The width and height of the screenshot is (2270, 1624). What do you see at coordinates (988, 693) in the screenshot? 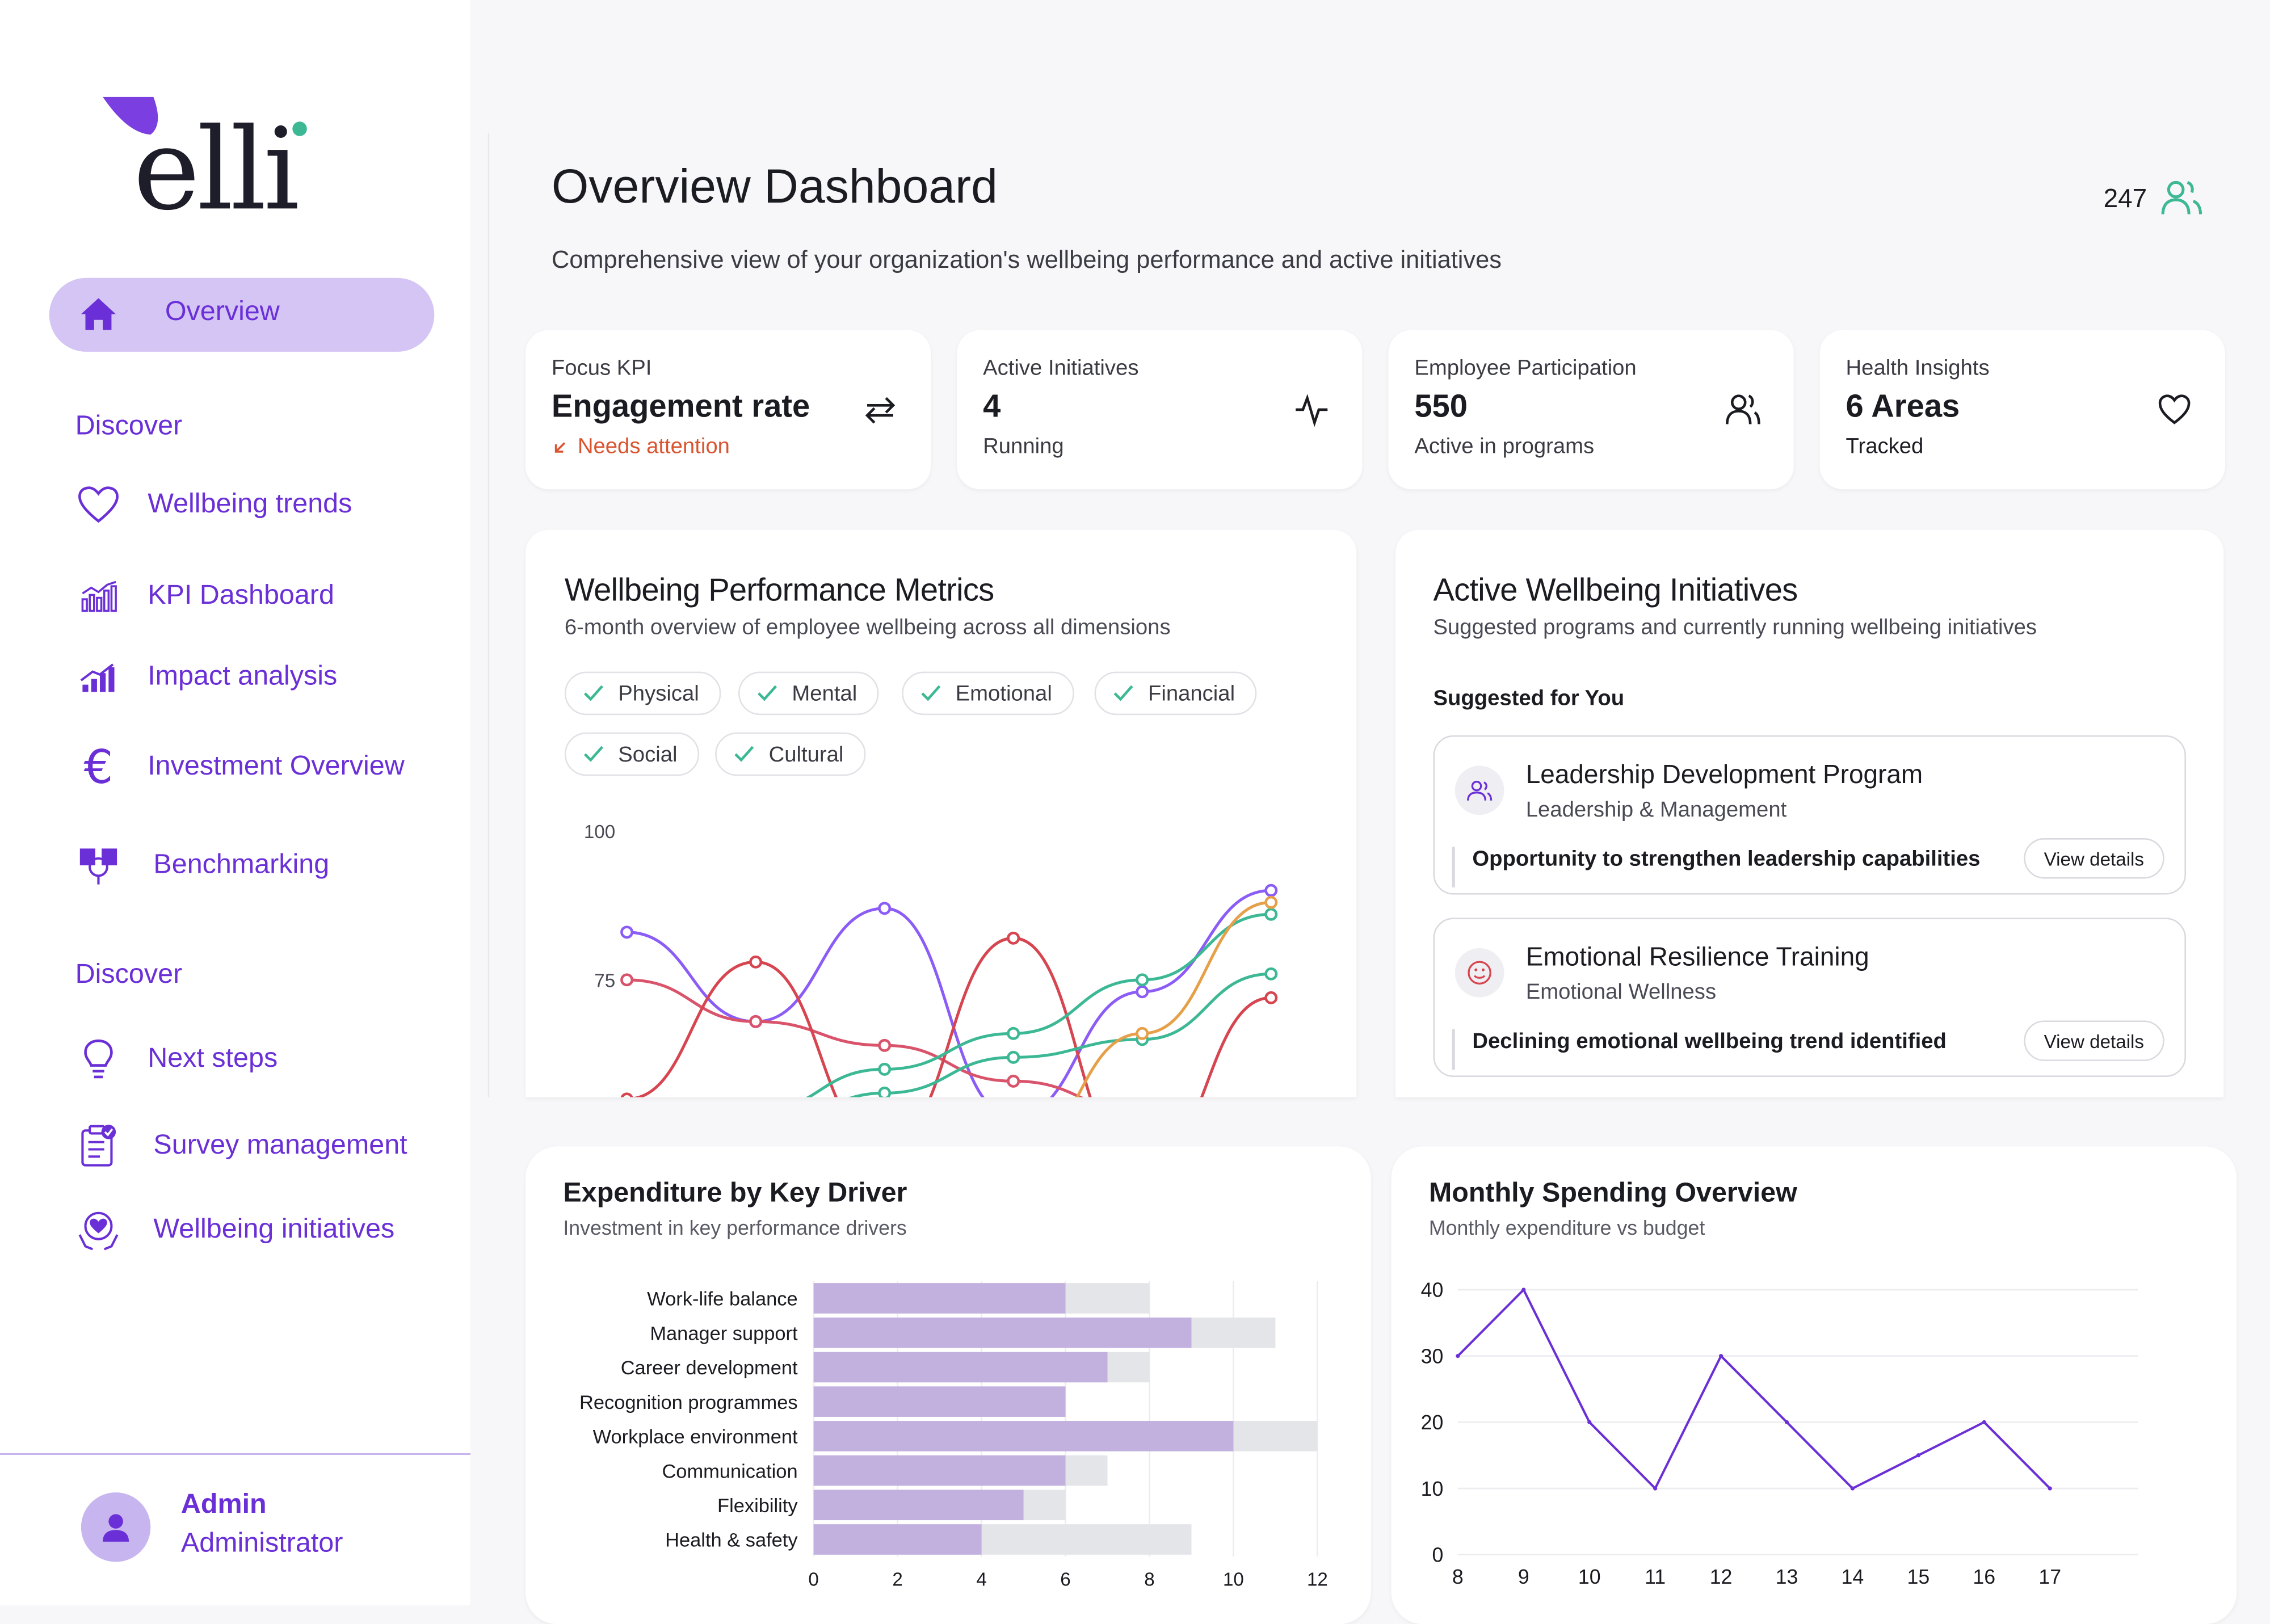
I see `filter-chip-emotional: Emotional` at bounding box center [988, 693].